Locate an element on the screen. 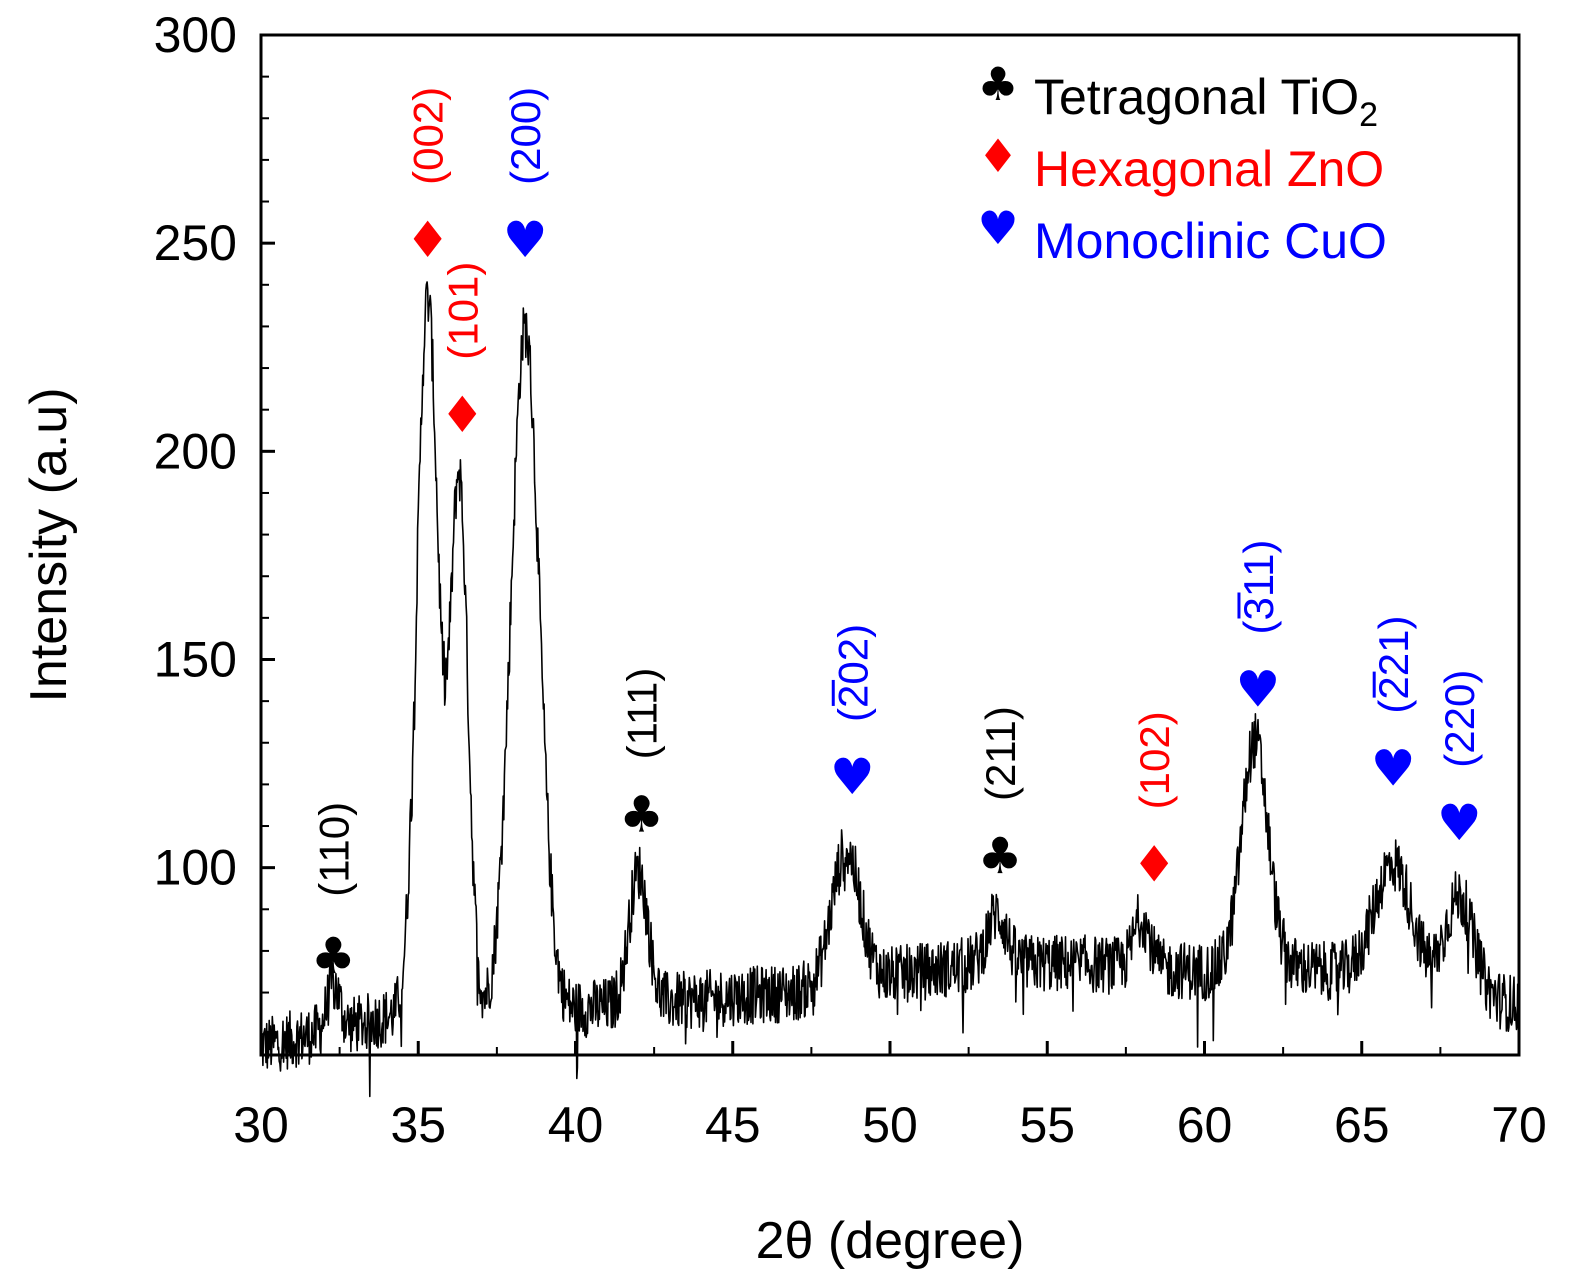 Image resolution: width=1575 pixels, height=1286 pixels. x-tick-label: 30 is located at coordinates (261, 1125).